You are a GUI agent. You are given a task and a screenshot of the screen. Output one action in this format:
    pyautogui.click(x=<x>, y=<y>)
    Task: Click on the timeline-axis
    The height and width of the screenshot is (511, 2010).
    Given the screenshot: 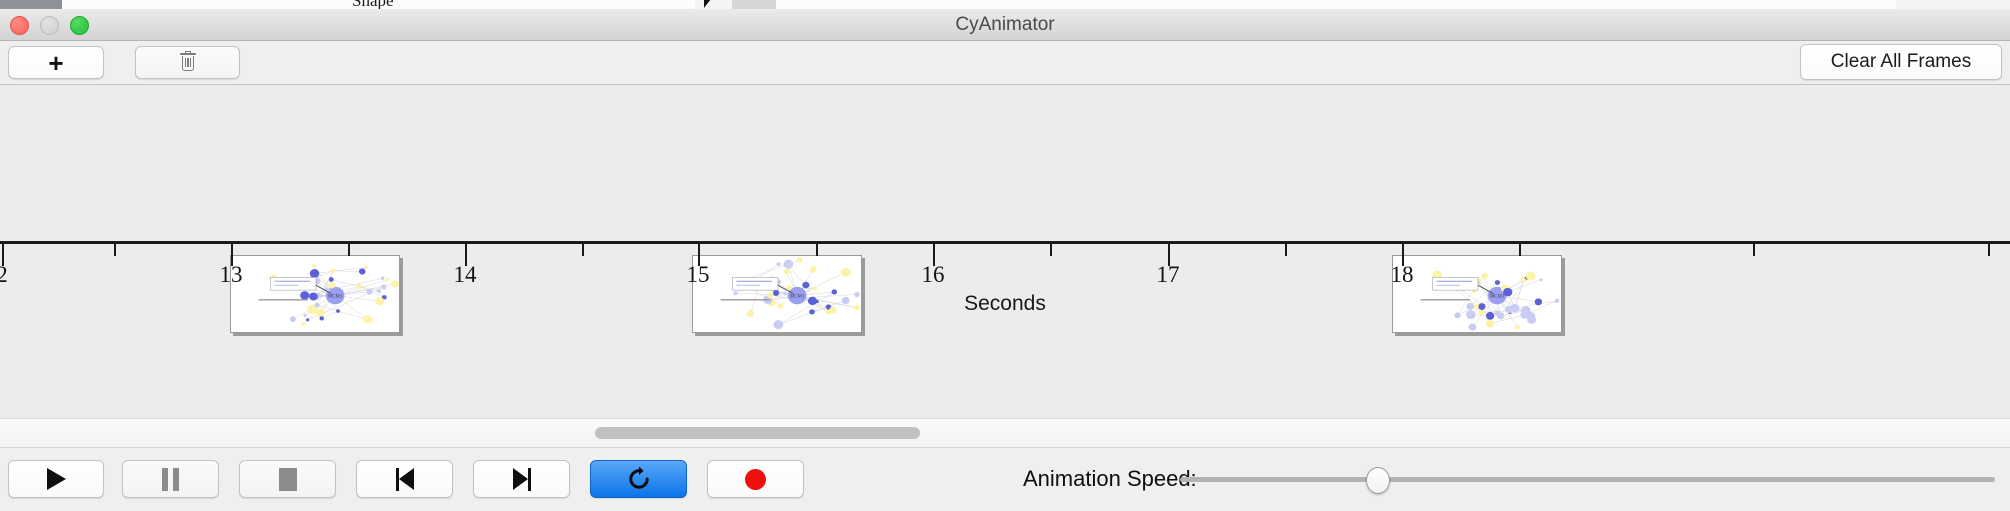 What is the action you would take?
    pyautogui.click(x=1005, y=242)
    